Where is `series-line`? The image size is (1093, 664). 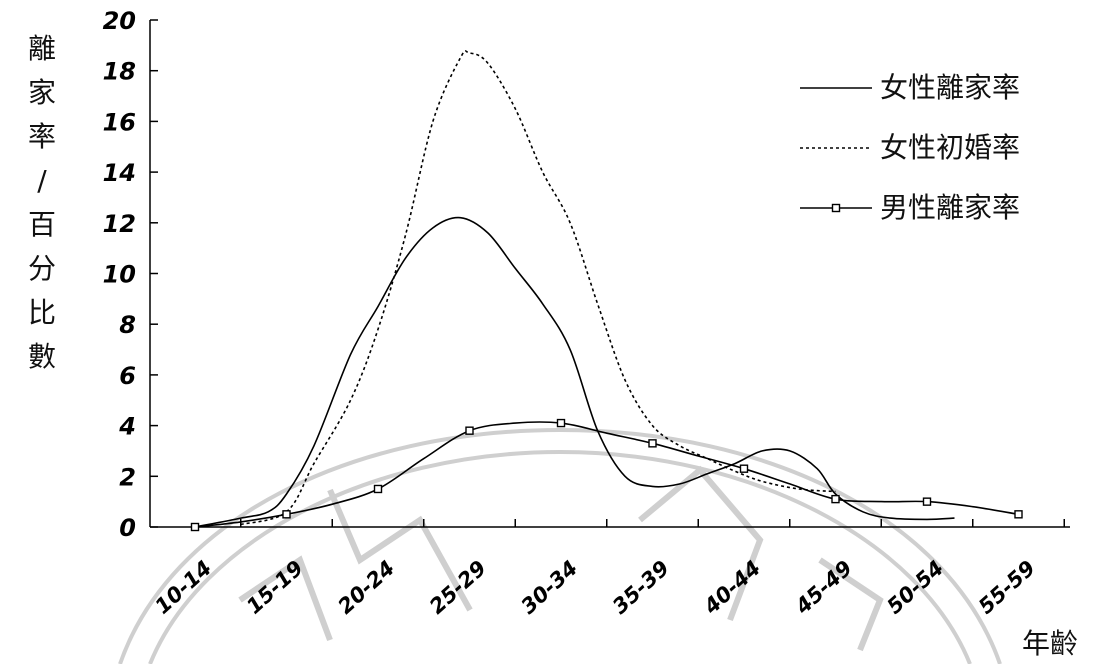 series-line is located at coordinates (606, 474).